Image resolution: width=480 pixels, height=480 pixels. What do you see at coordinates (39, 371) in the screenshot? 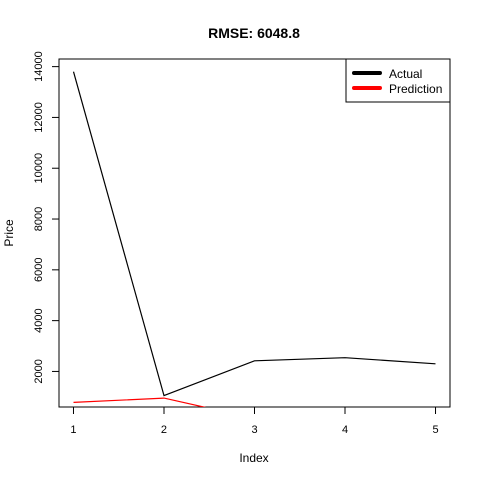
I see `y-tick-label: 2000` at bounding box center [39, 371].